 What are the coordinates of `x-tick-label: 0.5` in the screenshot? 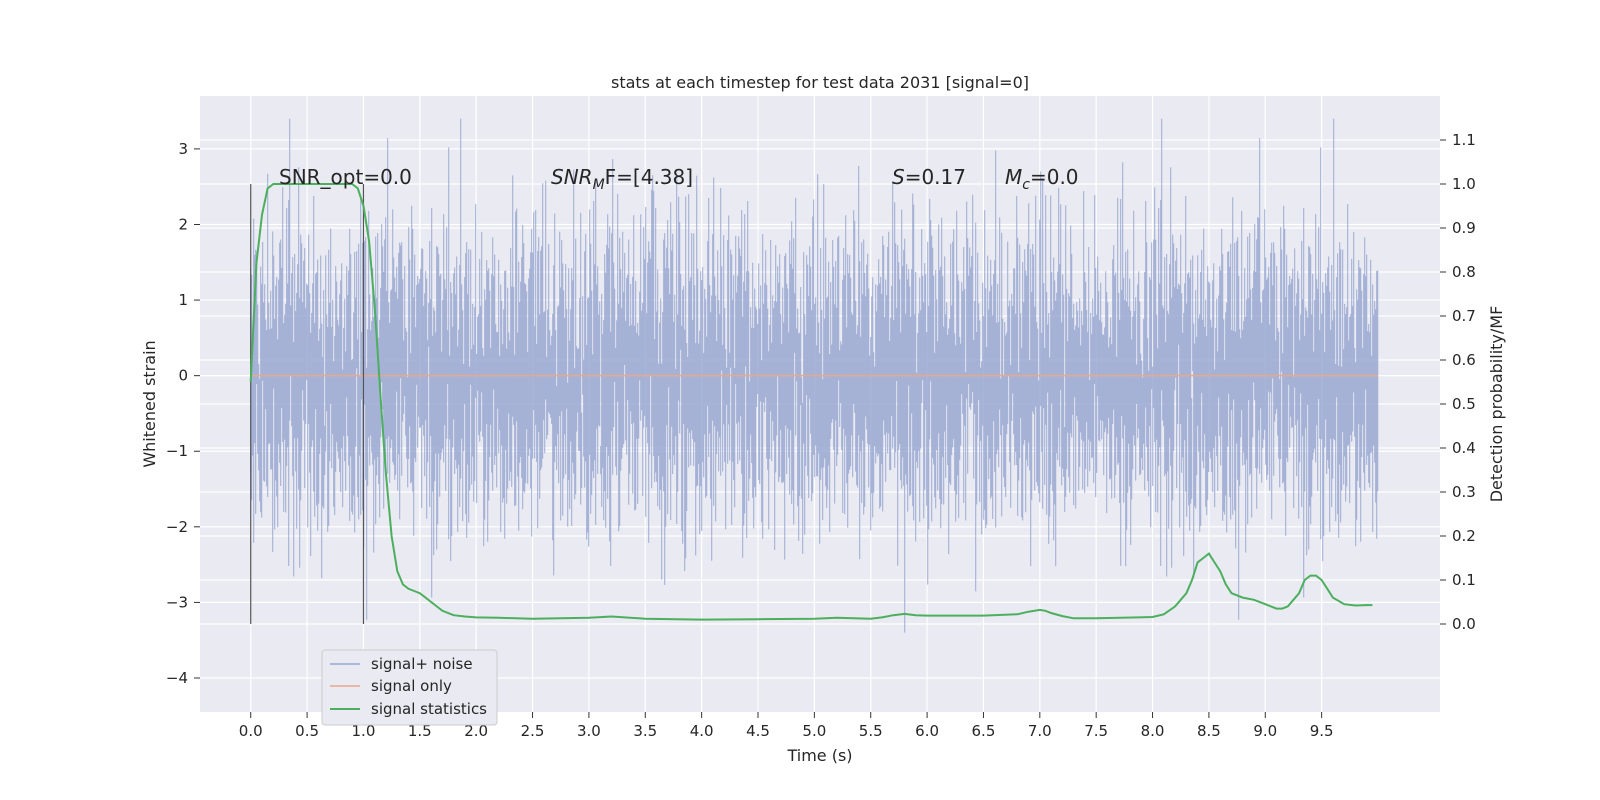 It's located at (307, 731).